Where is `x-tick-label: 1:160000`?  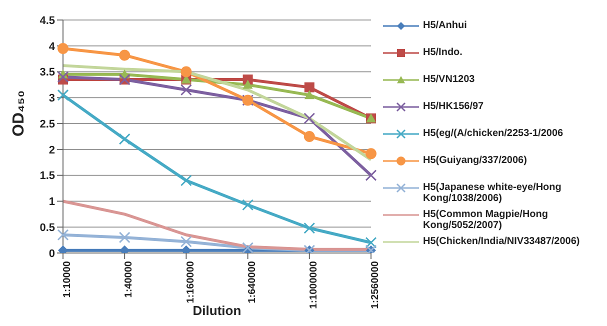
x-tick-label: 1:160000 is located at coordinates (190, 282).